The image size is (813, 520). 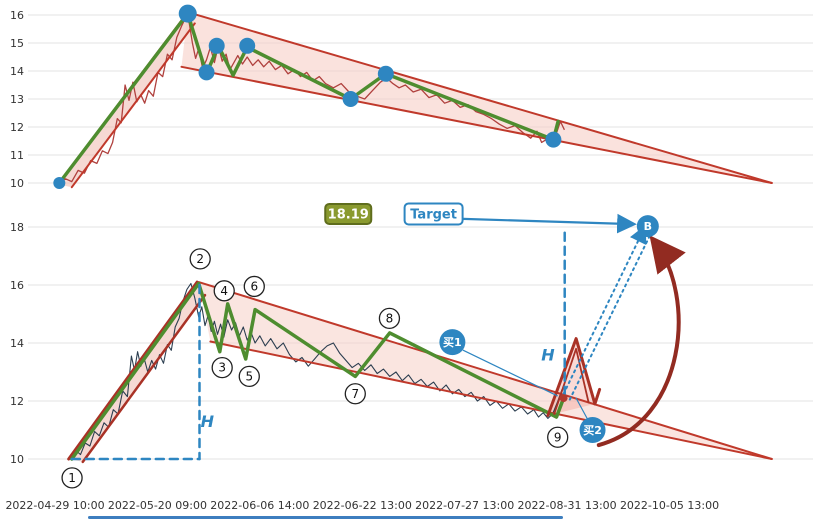 I want to click on buy2-marker: 买2, so click(x=592, y=430).